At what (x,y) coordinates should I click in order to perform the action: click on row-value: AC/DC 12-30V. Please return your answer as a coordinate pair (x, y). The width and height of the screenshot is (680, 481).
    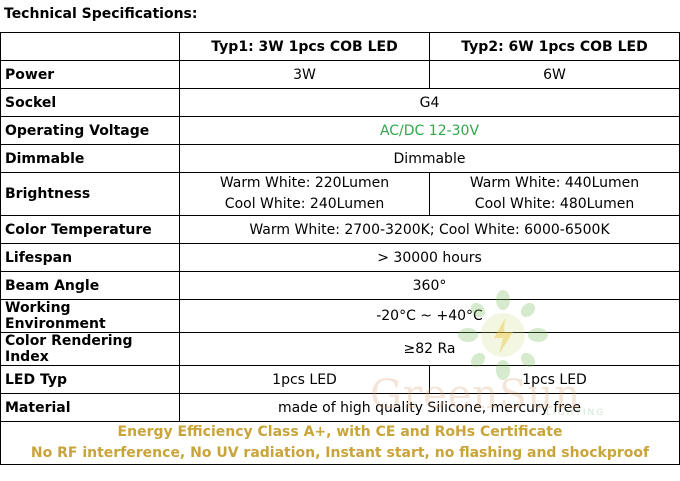
    Looking at the image, I should click on (429, 130).